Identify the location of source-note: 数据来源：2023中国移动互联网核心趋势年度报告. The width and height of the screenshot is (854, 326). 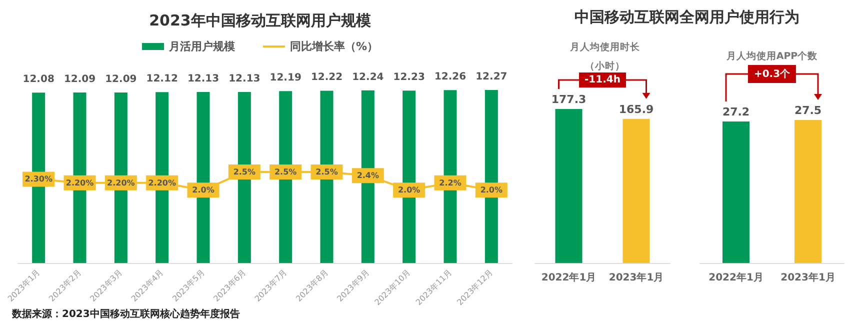
(126, 314).